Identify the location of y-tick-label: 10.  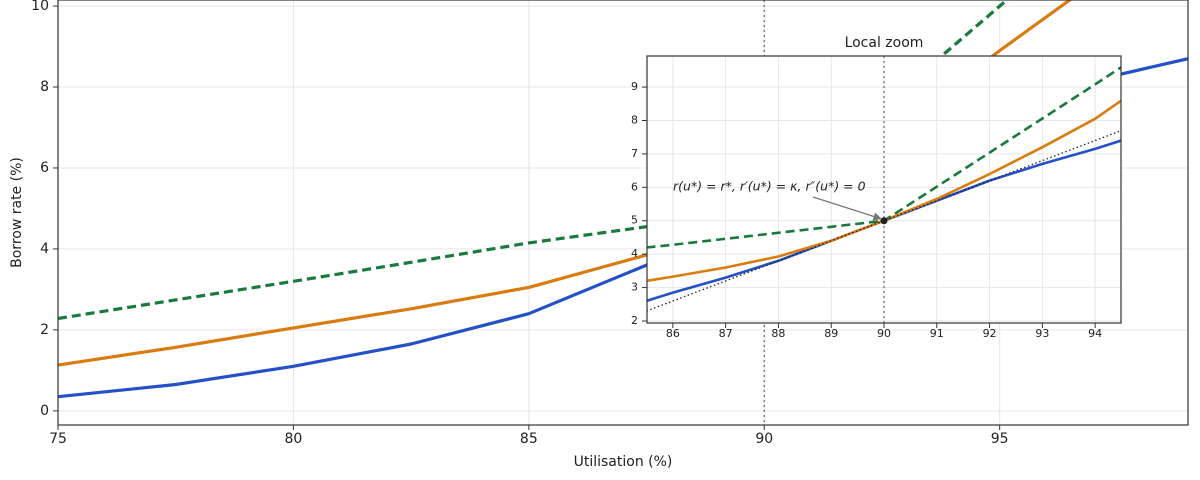
(40, 7).